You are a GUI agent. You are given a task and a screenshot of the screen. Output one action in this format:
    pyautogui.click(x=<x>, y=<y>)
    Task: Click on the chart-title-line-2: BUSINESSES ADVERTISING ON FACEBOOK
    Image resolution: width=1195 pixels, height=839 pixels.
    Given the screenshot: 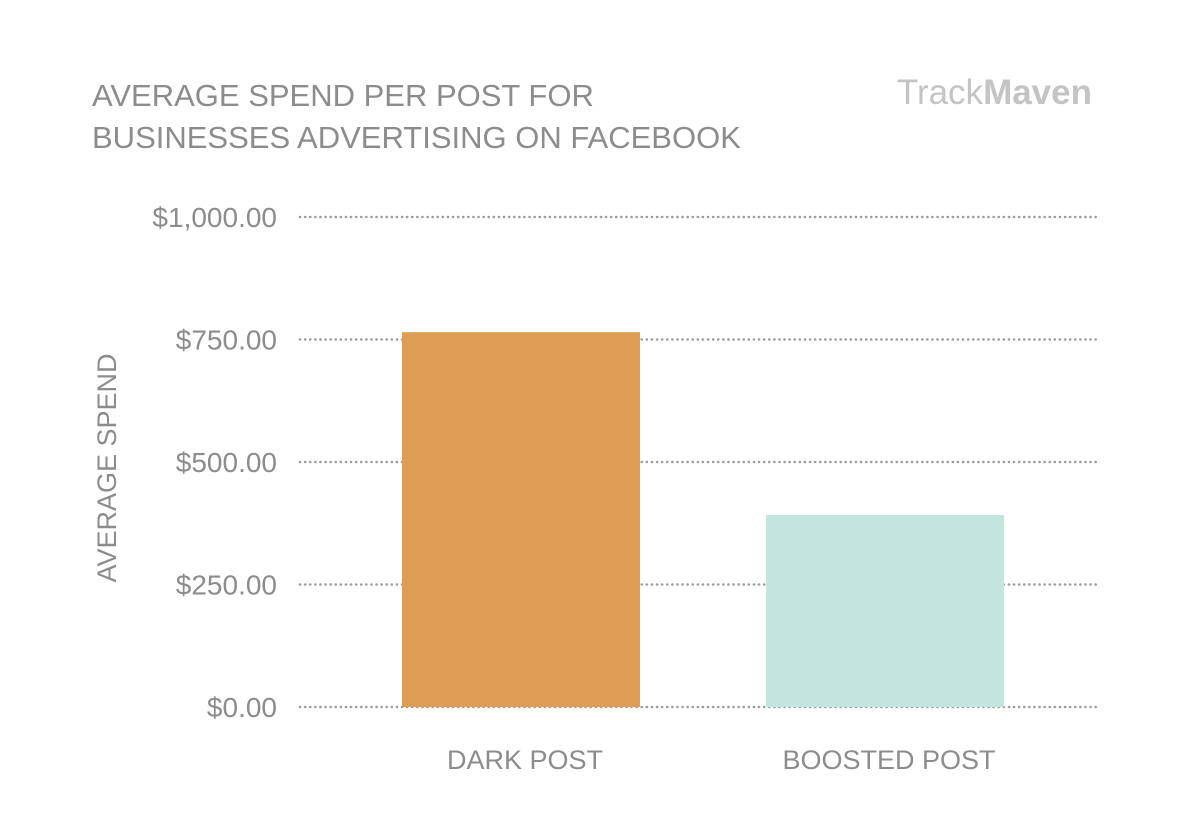 What is the action you would take?
    pyautogui.click(x=416, y=137)
    